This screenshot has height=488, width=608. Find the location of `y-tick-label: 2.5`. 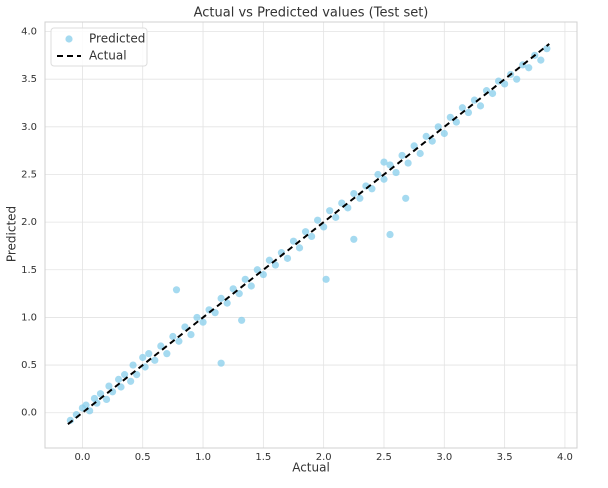

y-tick-label: 2.5 is located at coordinates (29, 174).